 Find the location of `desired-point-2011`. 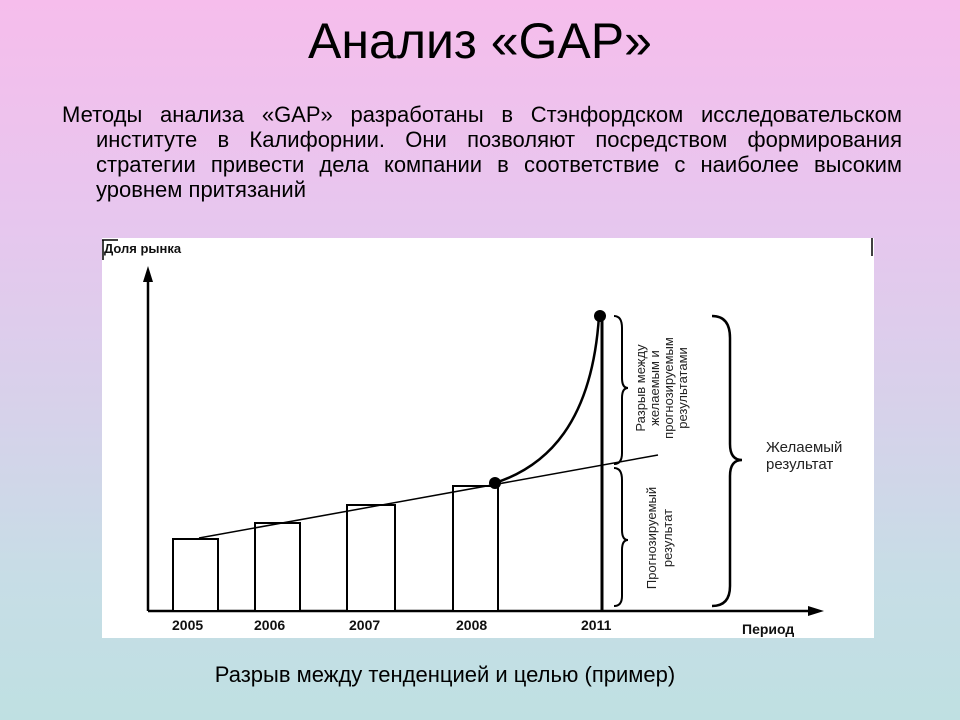

desired-point-2011 is located at coordinates (600, 316).